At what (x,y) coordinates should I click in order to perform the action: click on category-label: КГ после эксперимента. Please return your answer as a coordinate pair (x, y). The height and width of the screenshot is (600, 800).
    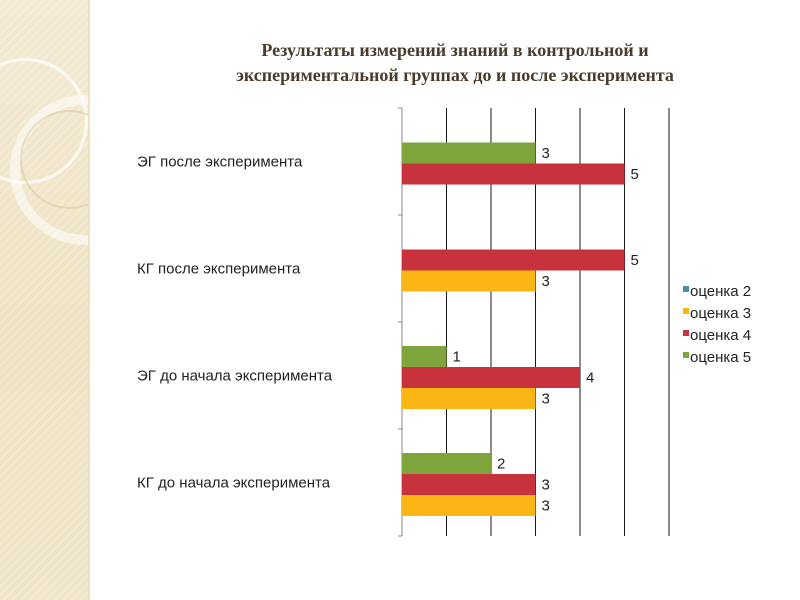
    Looking at the image, I should click on (219, 269).